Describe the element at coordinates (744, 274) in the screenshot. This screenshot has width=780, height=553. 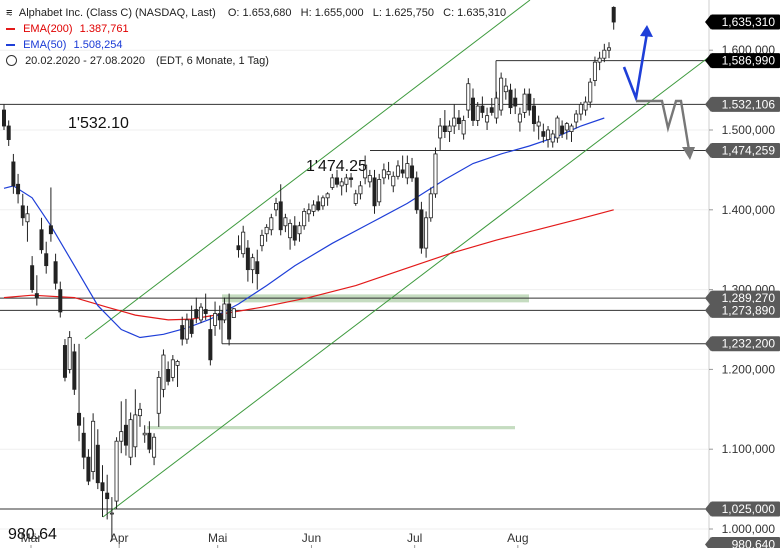
I see `y-axis-panel` at that location.